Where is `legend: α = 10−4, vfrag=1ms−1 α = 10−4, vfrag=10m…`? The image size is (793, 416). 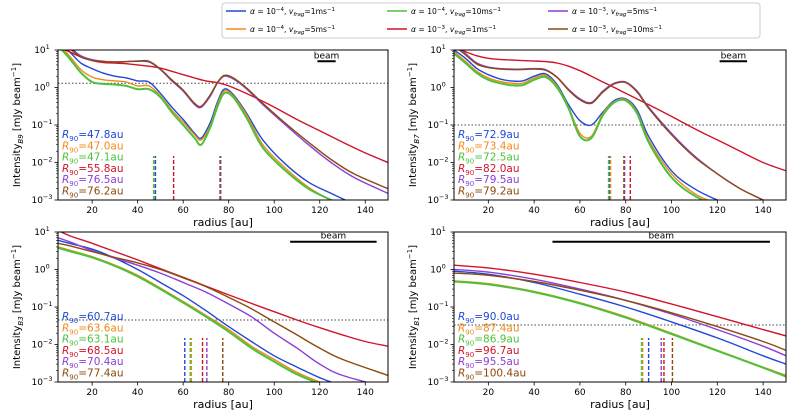 legend: α = 10−4, vfrag=1ms−1 α = 10−4, vfrag=10m… is located at coordinates (491, 20).